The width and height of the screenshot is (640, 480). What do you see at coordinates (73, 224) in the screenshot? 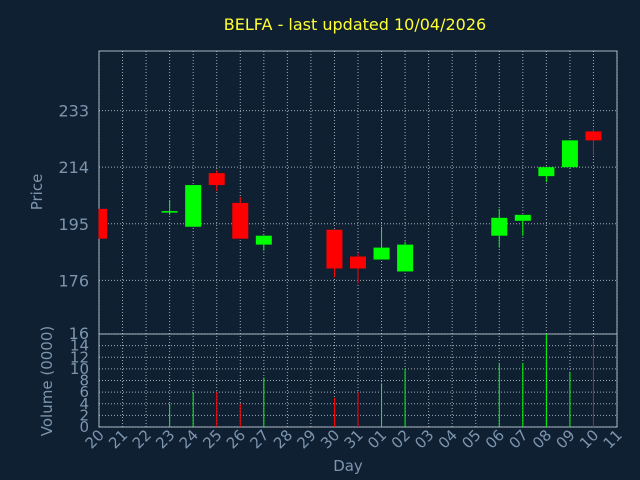
I see `price-tick-label: 195` at bounding box center [73, 224].